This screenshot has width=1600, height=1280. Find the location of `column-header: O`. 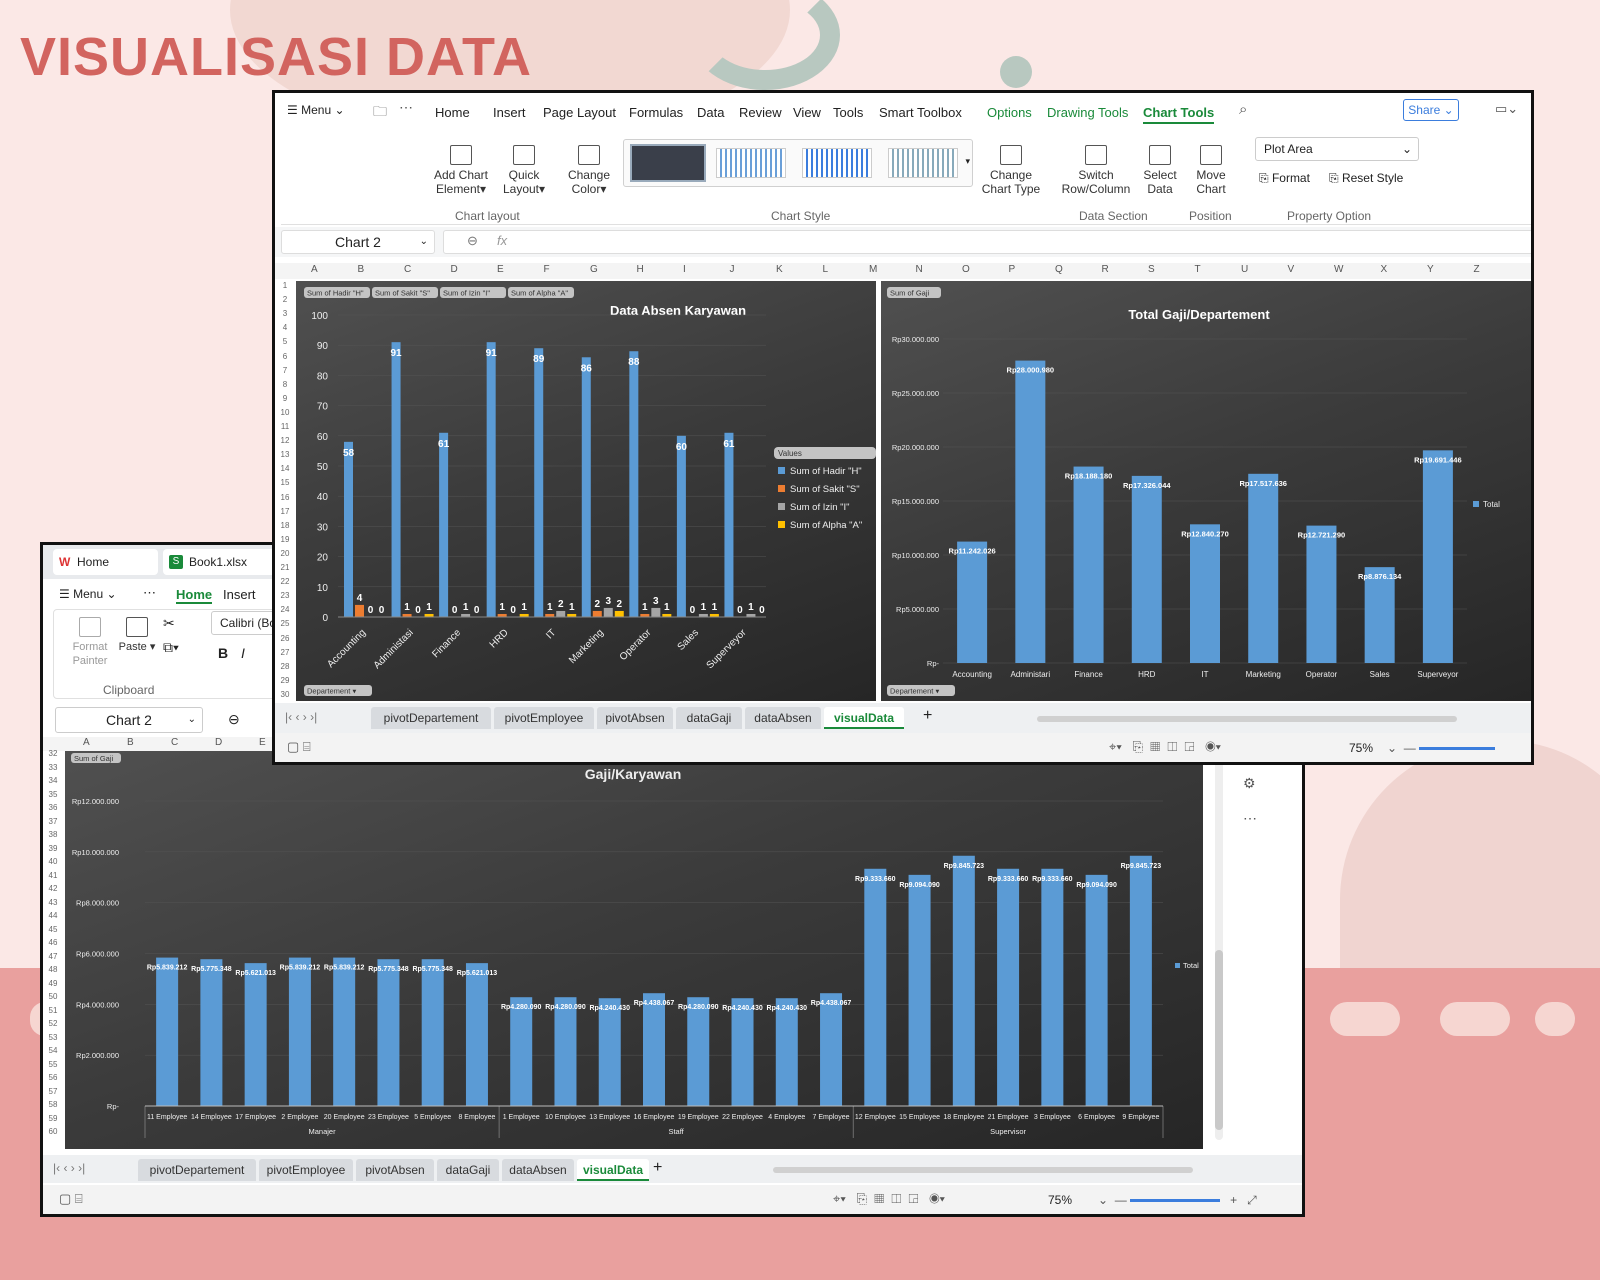

column-header: O is located at coordinates (966, 269).